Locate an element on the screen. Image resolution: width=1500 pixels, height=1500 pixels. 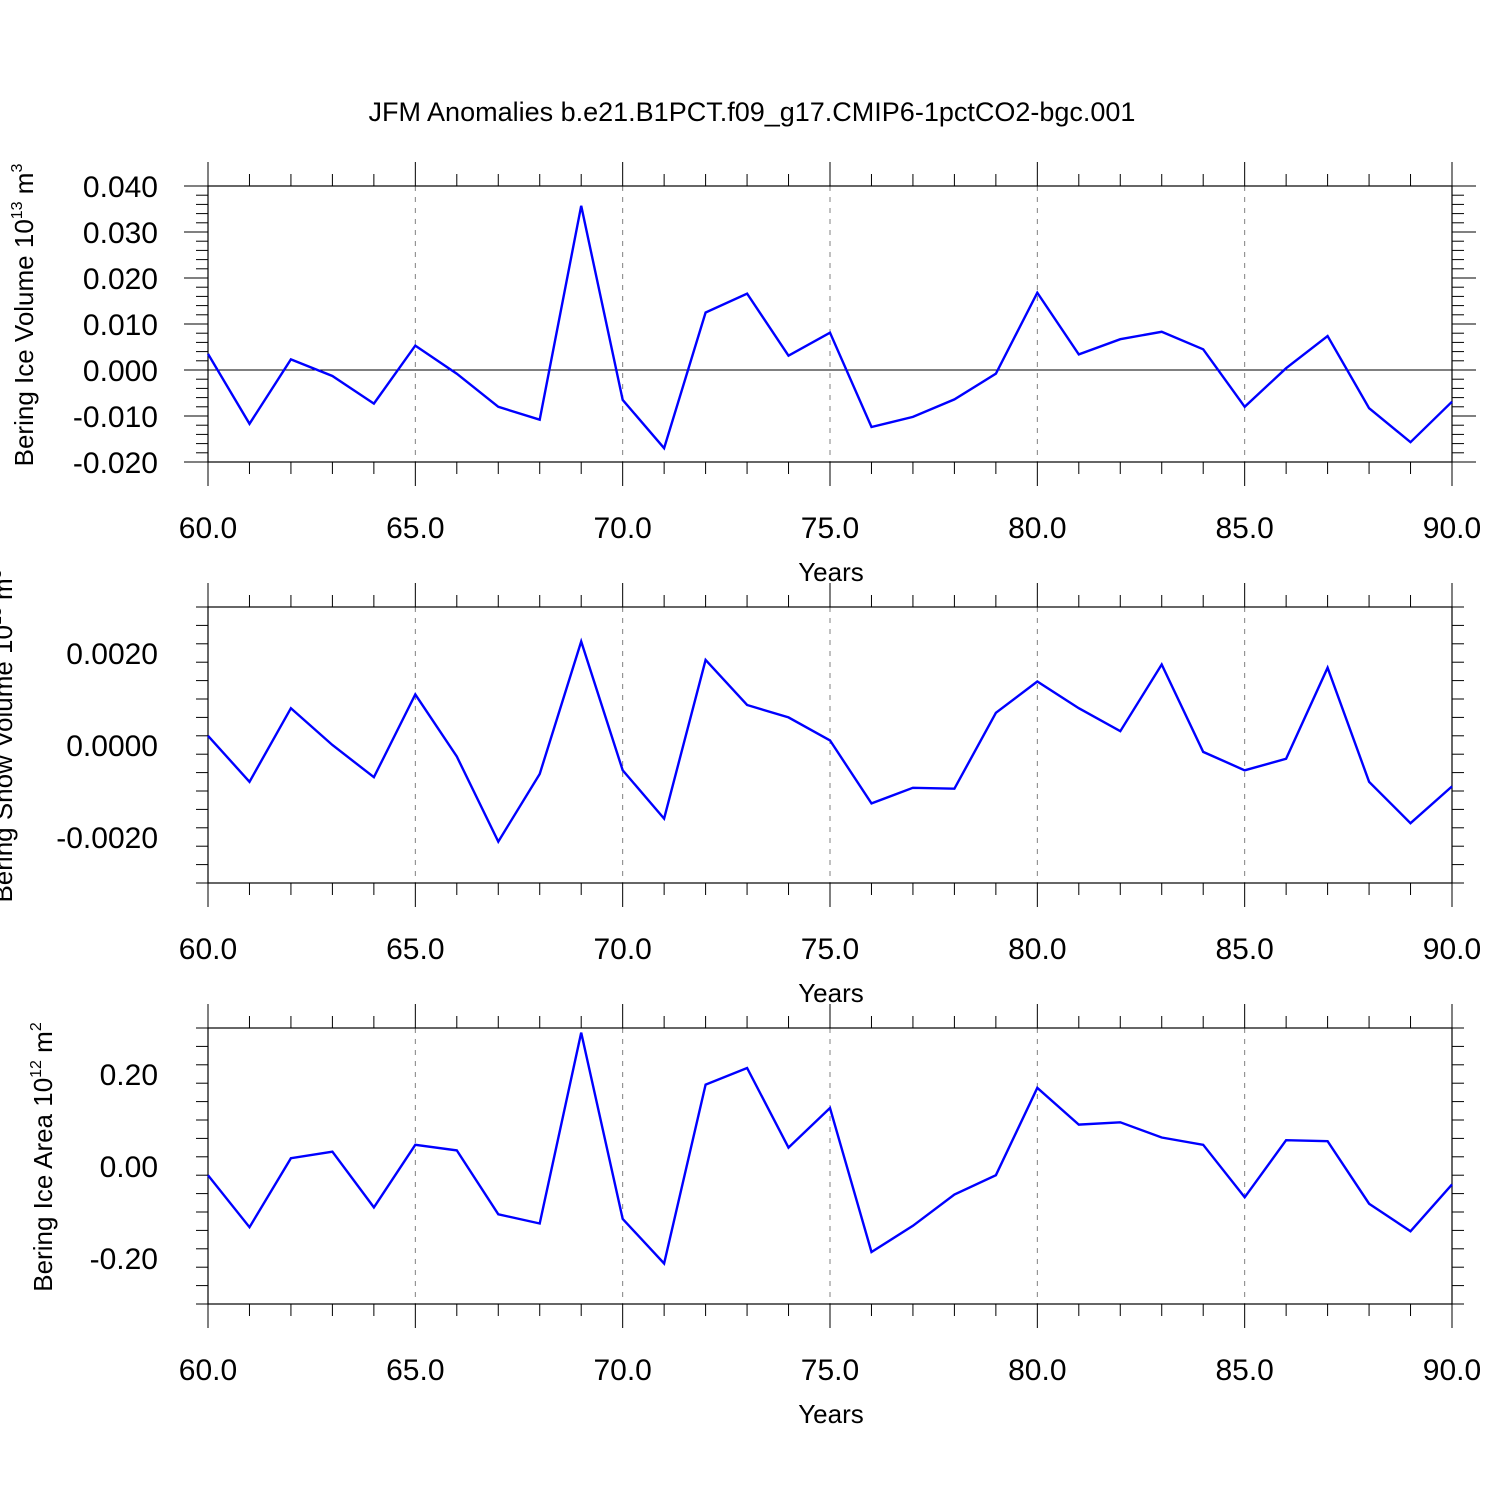
y-tick-label: 0.040 is located at coordinates (120, 187).